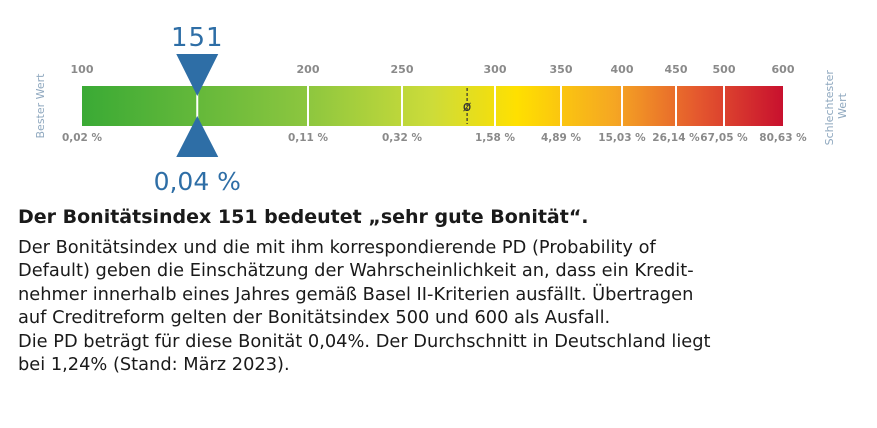 The image size is (877, 428). What do you see at coordinates (561, 69) in the screenshot?
I see `tick-label-index: 350` at bounding box center [561, 69].